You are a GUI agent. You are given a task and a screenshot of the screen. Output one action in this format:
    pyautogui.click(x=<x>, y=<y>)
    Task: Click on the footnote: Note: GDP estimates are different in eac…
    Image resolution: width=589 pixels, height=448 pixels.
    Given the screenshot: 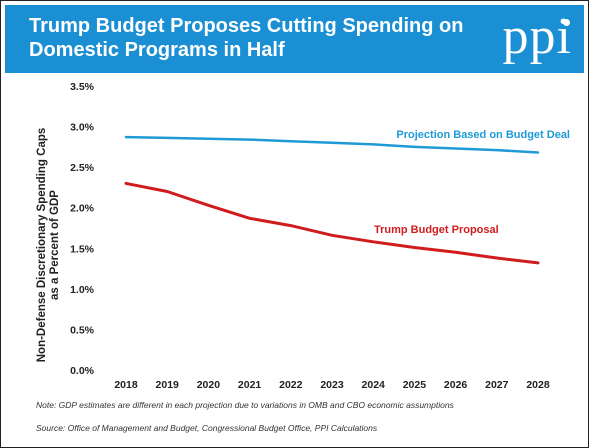 What is the action you would take?
    pyautogui.click(x=245, y=405)
    